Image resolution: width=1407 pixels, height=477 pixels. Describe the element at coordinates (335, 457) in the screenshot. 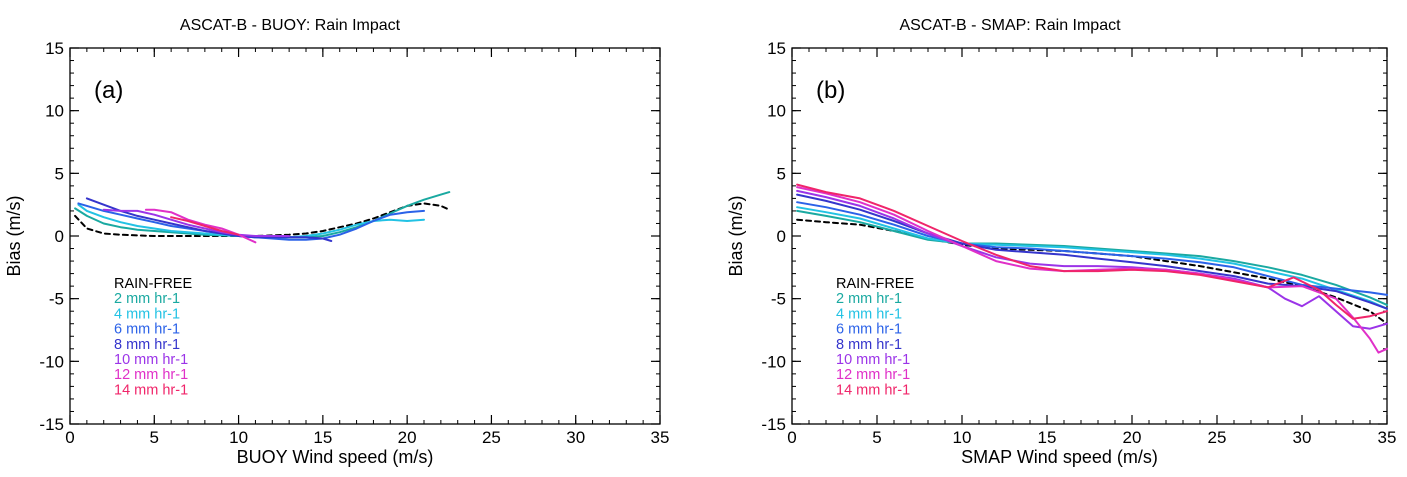

I see `x-axis-label: BUOY Wind speed (m/s)` at that location.